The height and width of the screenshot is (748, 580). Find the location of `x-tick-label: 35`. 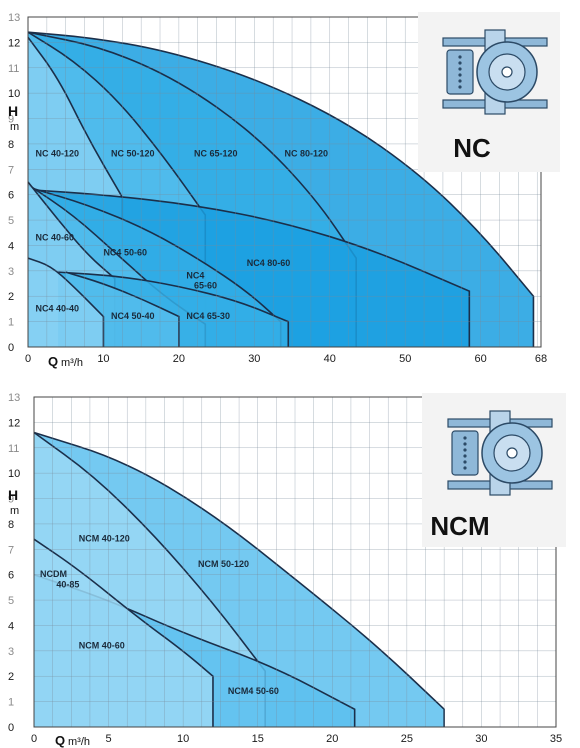

x-tick-label: 35 is located at coordinates (556, 739).